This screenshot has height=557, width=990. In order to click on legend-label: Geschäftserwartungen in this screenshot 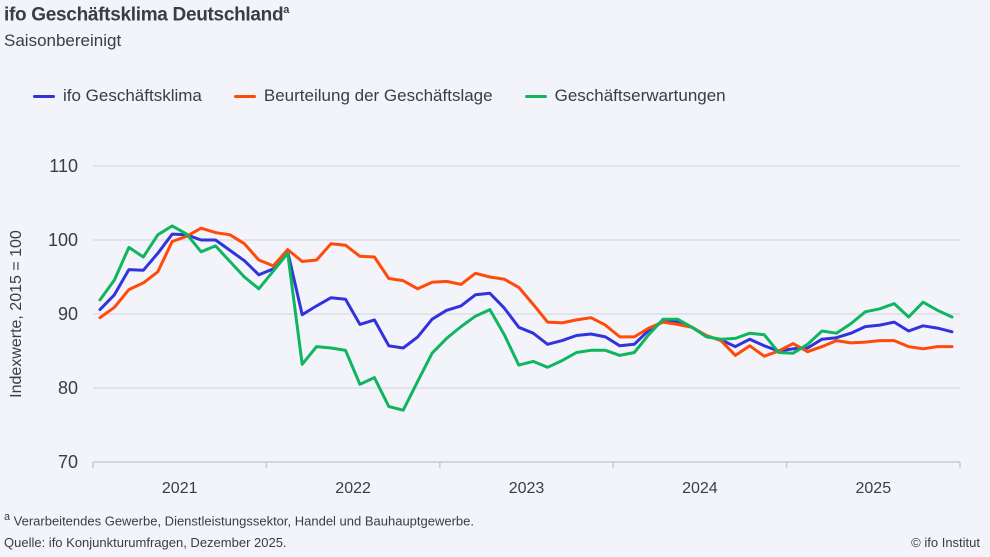, I will do `click(640, 95)`.